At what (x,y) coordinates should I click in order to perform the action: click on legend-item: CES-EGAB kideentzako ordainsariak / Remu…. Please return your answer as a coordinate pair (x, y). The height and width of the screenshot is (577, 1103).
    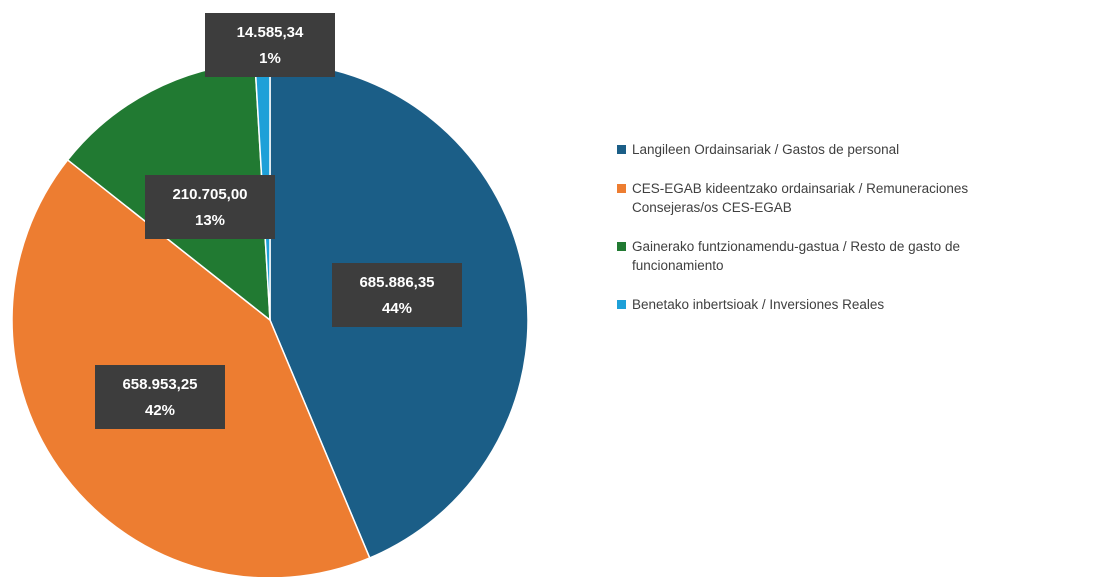
    Looking at the image, I should click on (797, 198).